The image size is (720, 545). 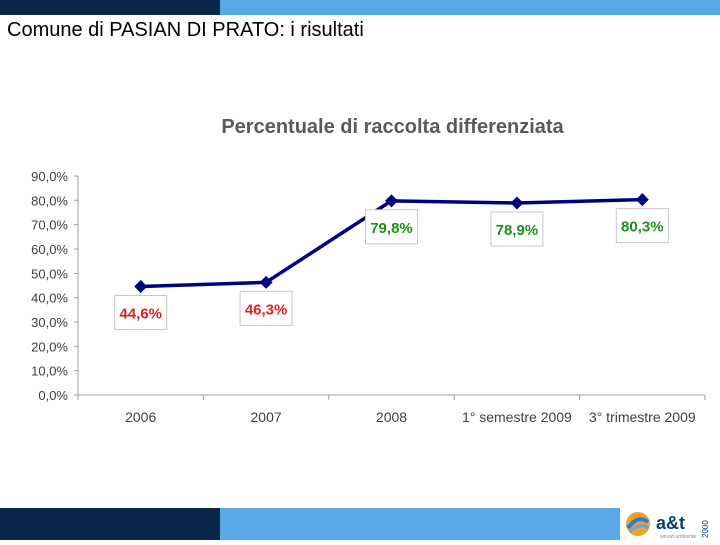 What do you see at coordinates (49, 273) in the screenshot?
I see `y-tick-label: 50,0%` at bounding box center [49, 273].